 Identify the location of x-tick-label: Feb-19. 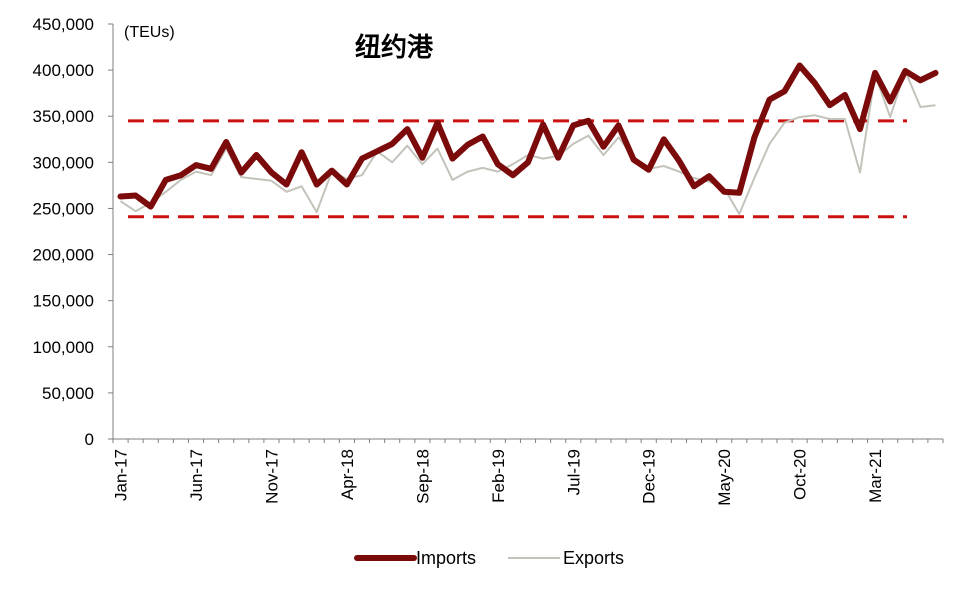
(498, 476).